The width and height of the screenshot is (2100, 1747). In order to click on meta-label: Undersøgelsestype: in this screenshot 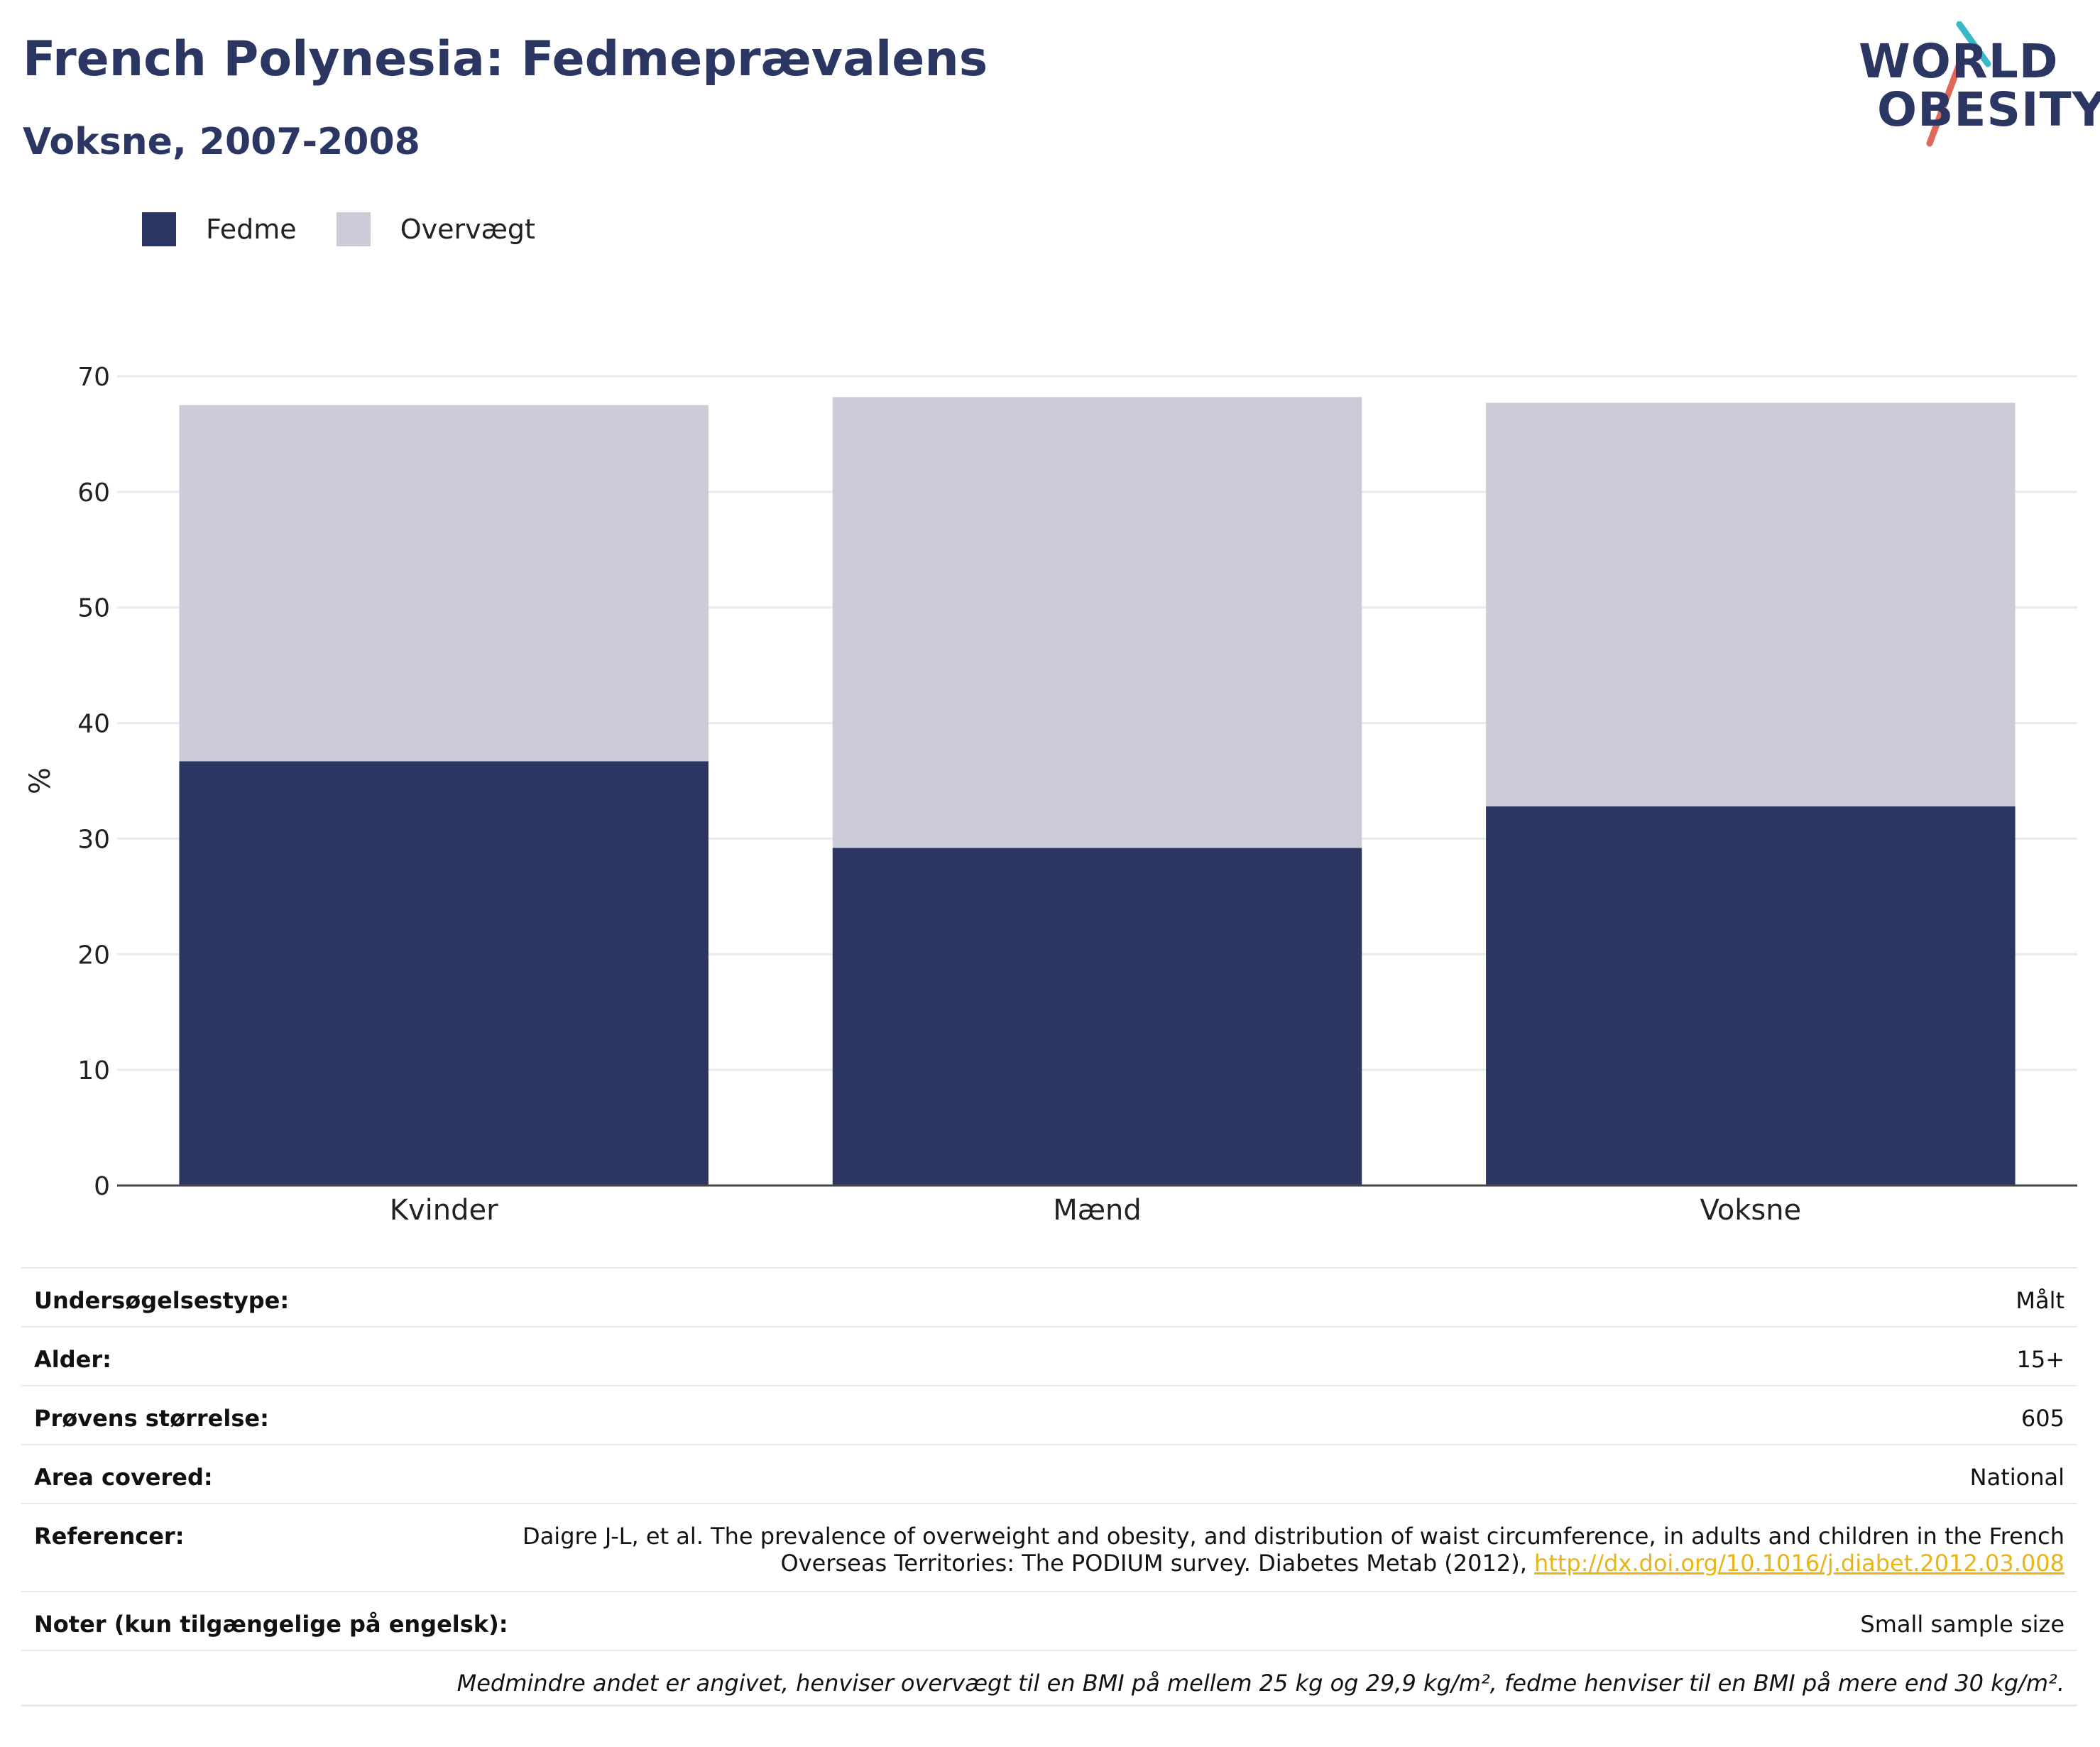, I will do `click(162, 1300)`.